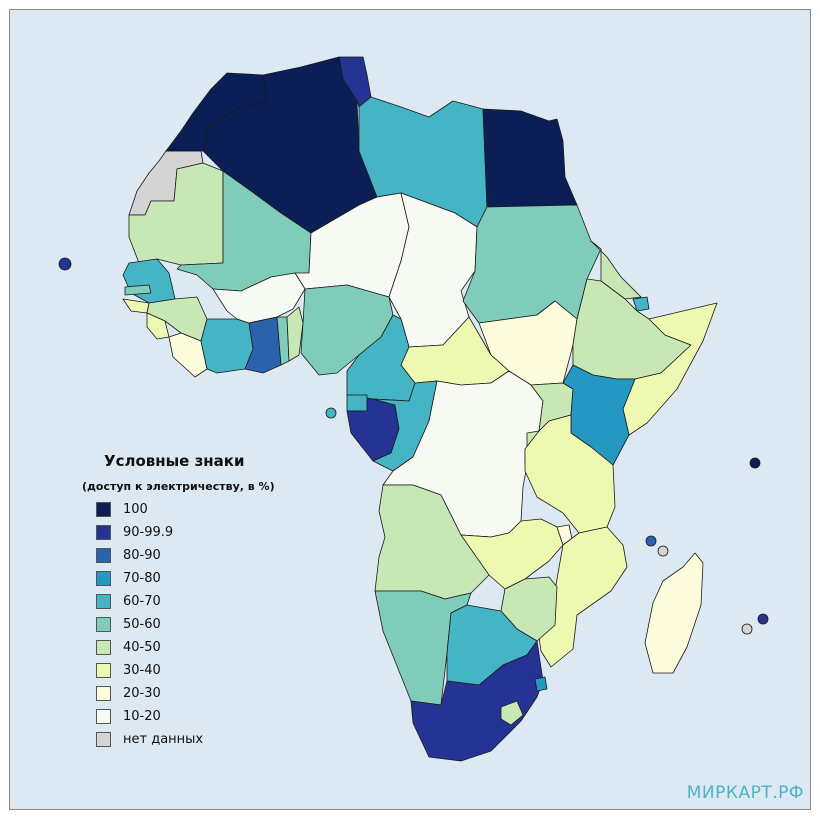 This screenshot has width=820, height=819. Describe the element at coordinates (541, 684) in the screenshot. I see `country-eswatini` at that location.